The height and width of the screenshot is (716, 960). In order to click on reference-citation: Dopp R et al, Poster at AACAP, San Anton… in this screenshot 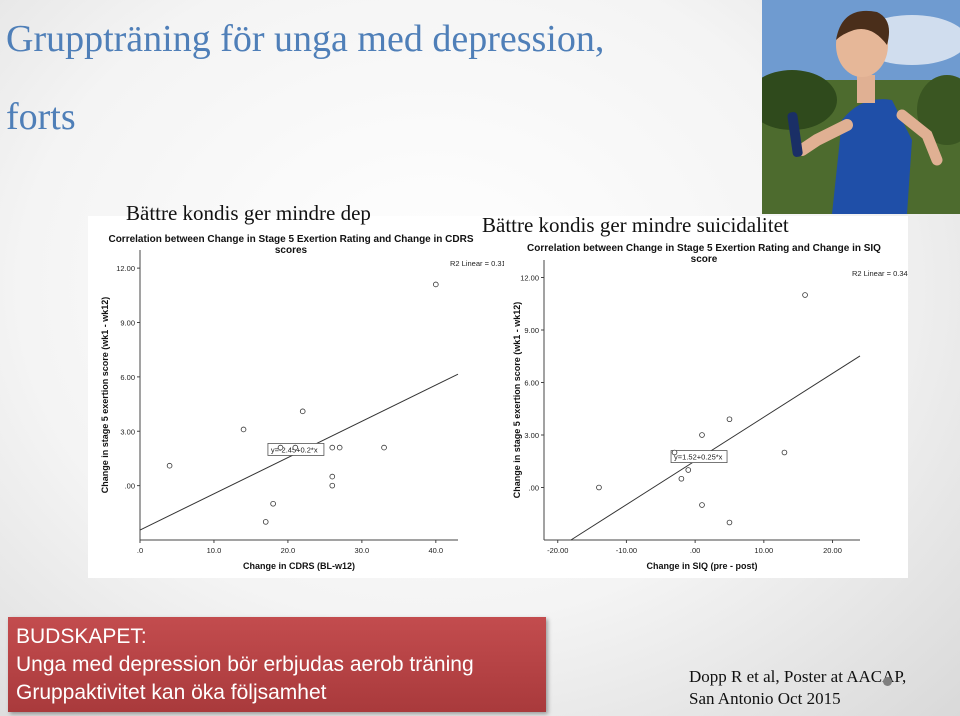, I will do `click(797, 688)`.